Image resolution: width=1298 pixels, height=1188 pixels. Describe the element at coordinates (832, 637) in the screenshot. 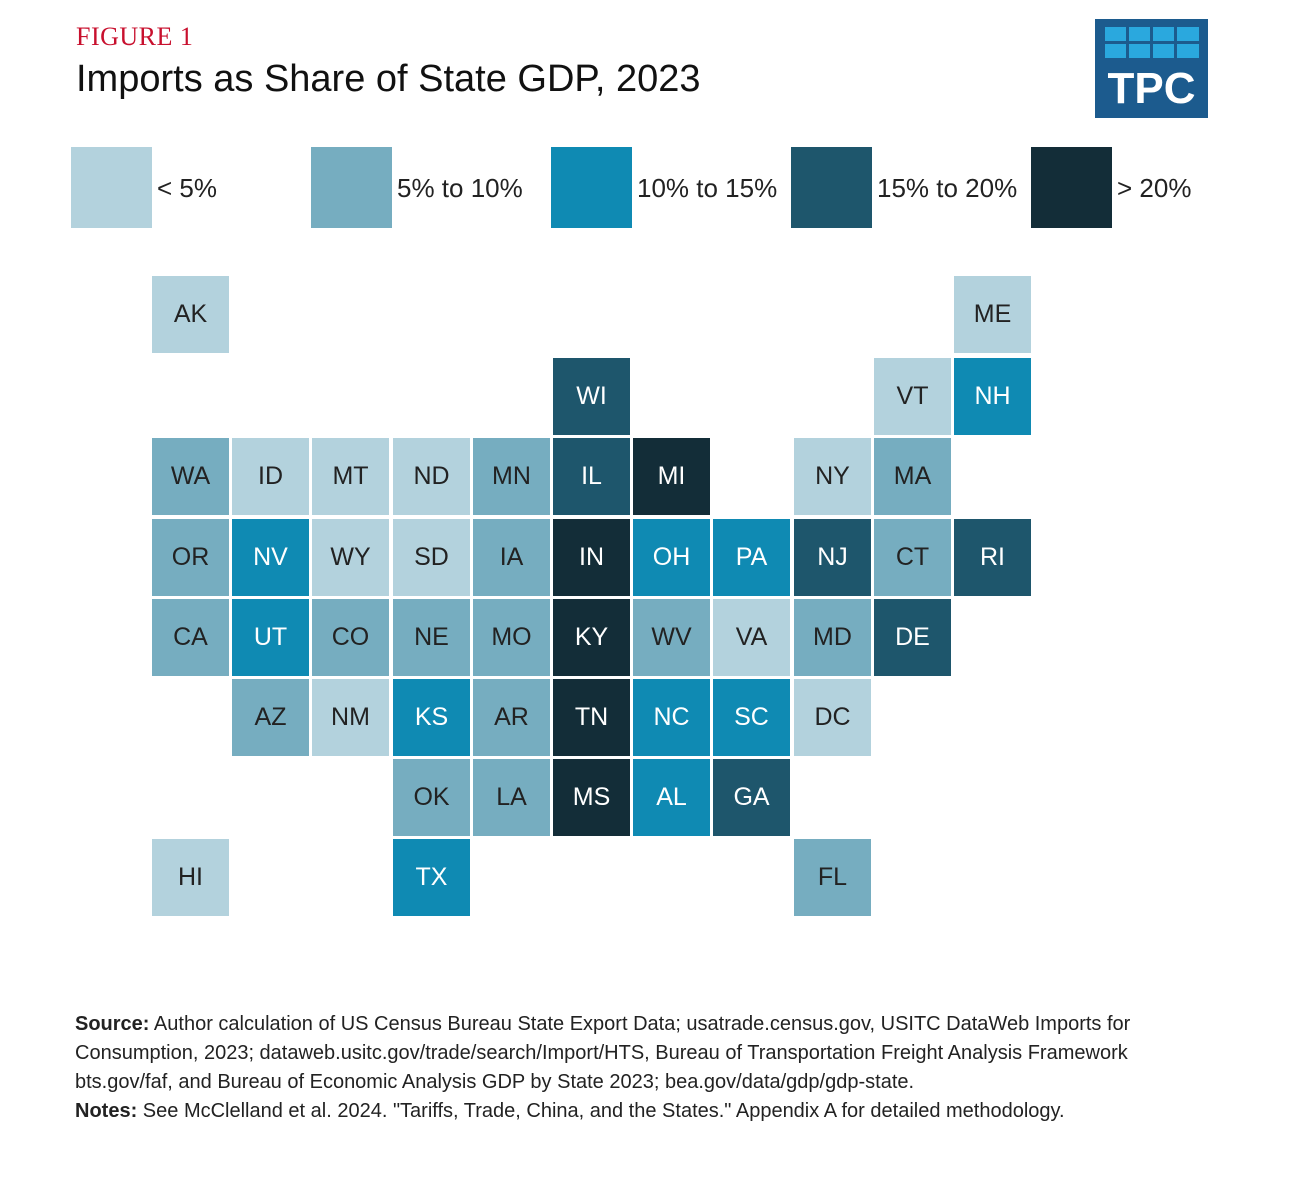

I see `state-tile-md: MD` at that location.